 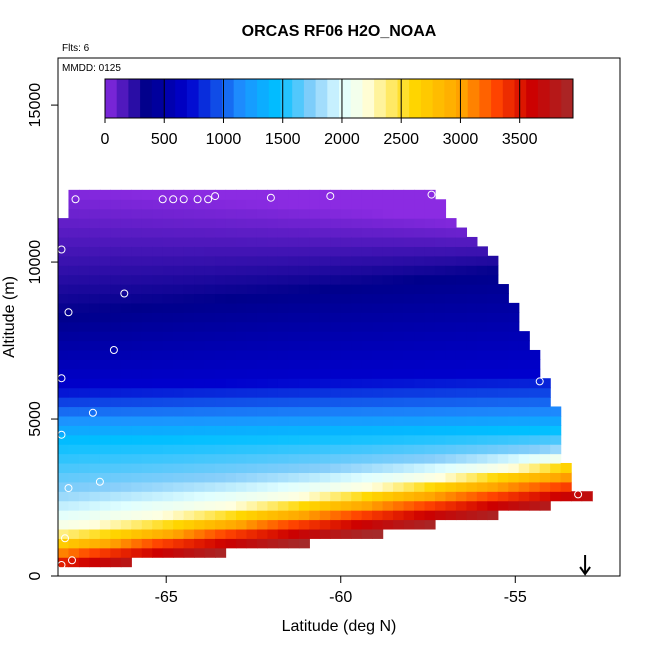 What do you see at coordinates (485, 98) in the screenshot?
I see `colorbar-segment` at bounding box center [485, 98].